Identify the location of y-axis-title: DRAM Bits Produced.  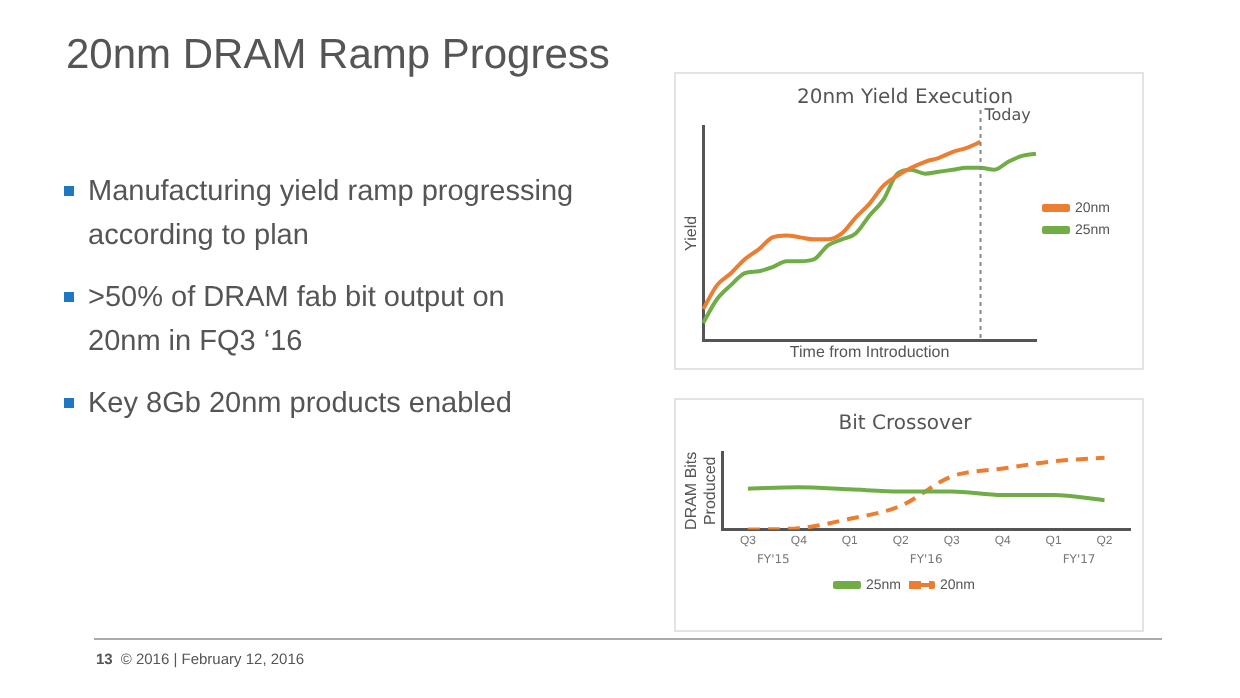
(701, 490).